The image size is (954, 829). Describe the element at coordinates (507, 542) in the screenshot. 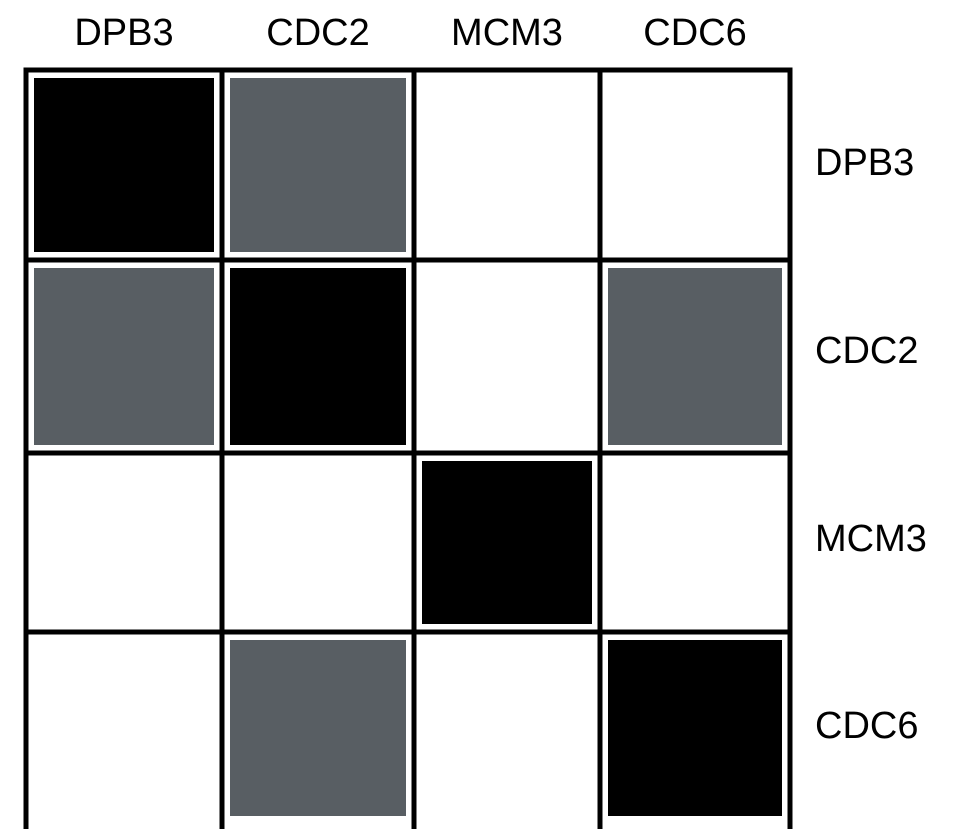

I see `heatmap-cell-mcm3-mcm3` at that location.